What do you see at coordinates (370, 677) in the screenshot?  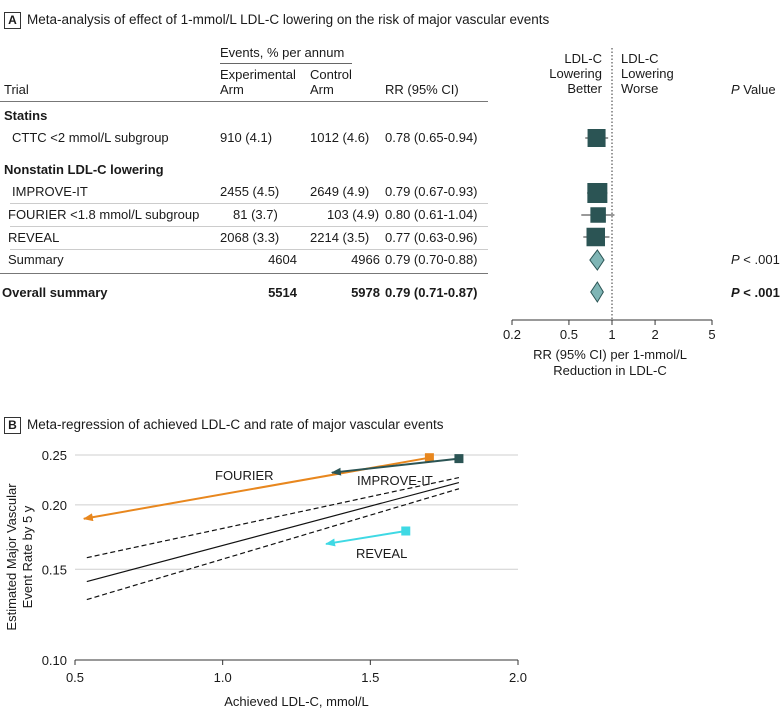 I see `x-tick-label: 1.5` at bounding box center [370, 677].